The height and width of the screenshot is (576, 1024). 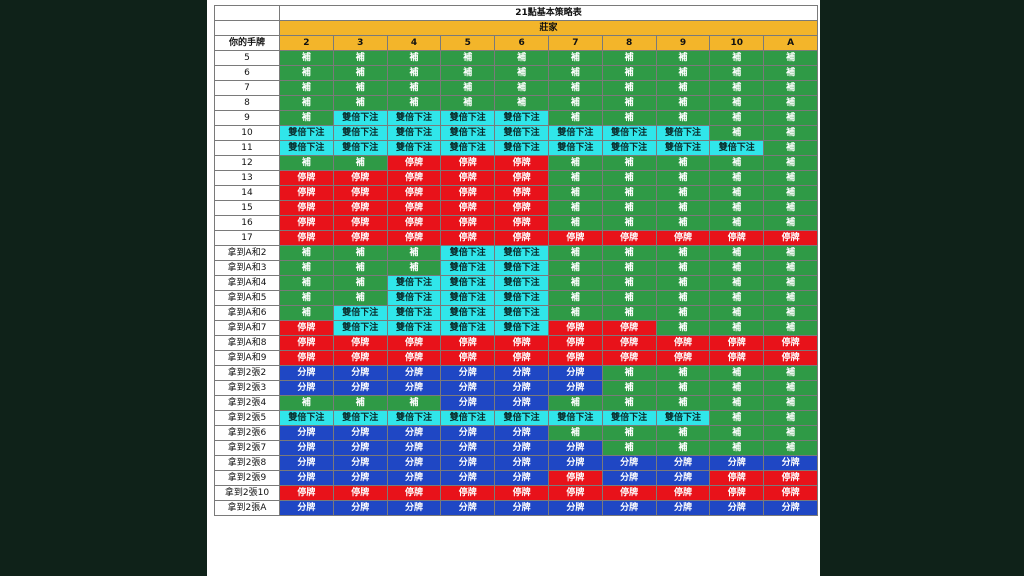 I want to click on table-row: 12 補補停牌 停牌 停牌補補補補補, so click(x=516, y=163).